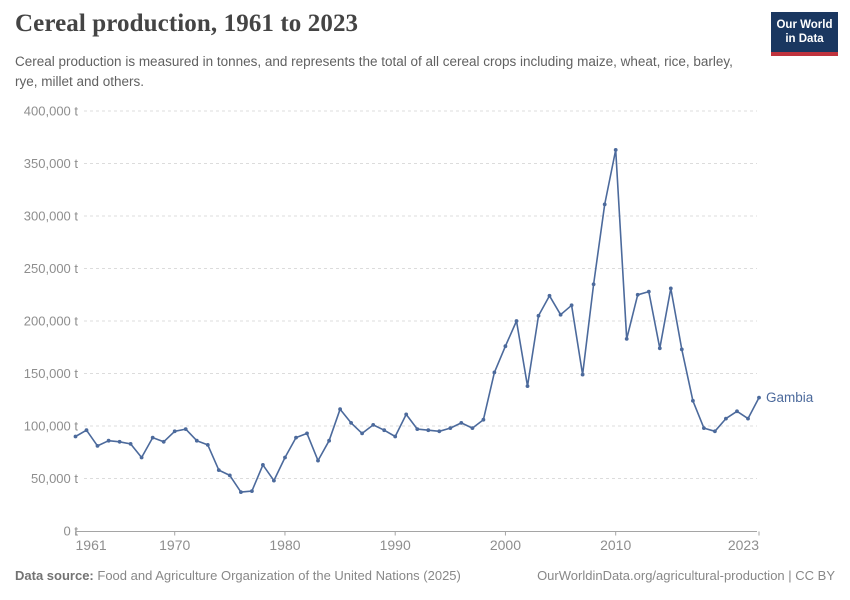  Describe the element at coordinates (54, 575) in the screenshot. I see `data-source-label: Data source:` at that location.